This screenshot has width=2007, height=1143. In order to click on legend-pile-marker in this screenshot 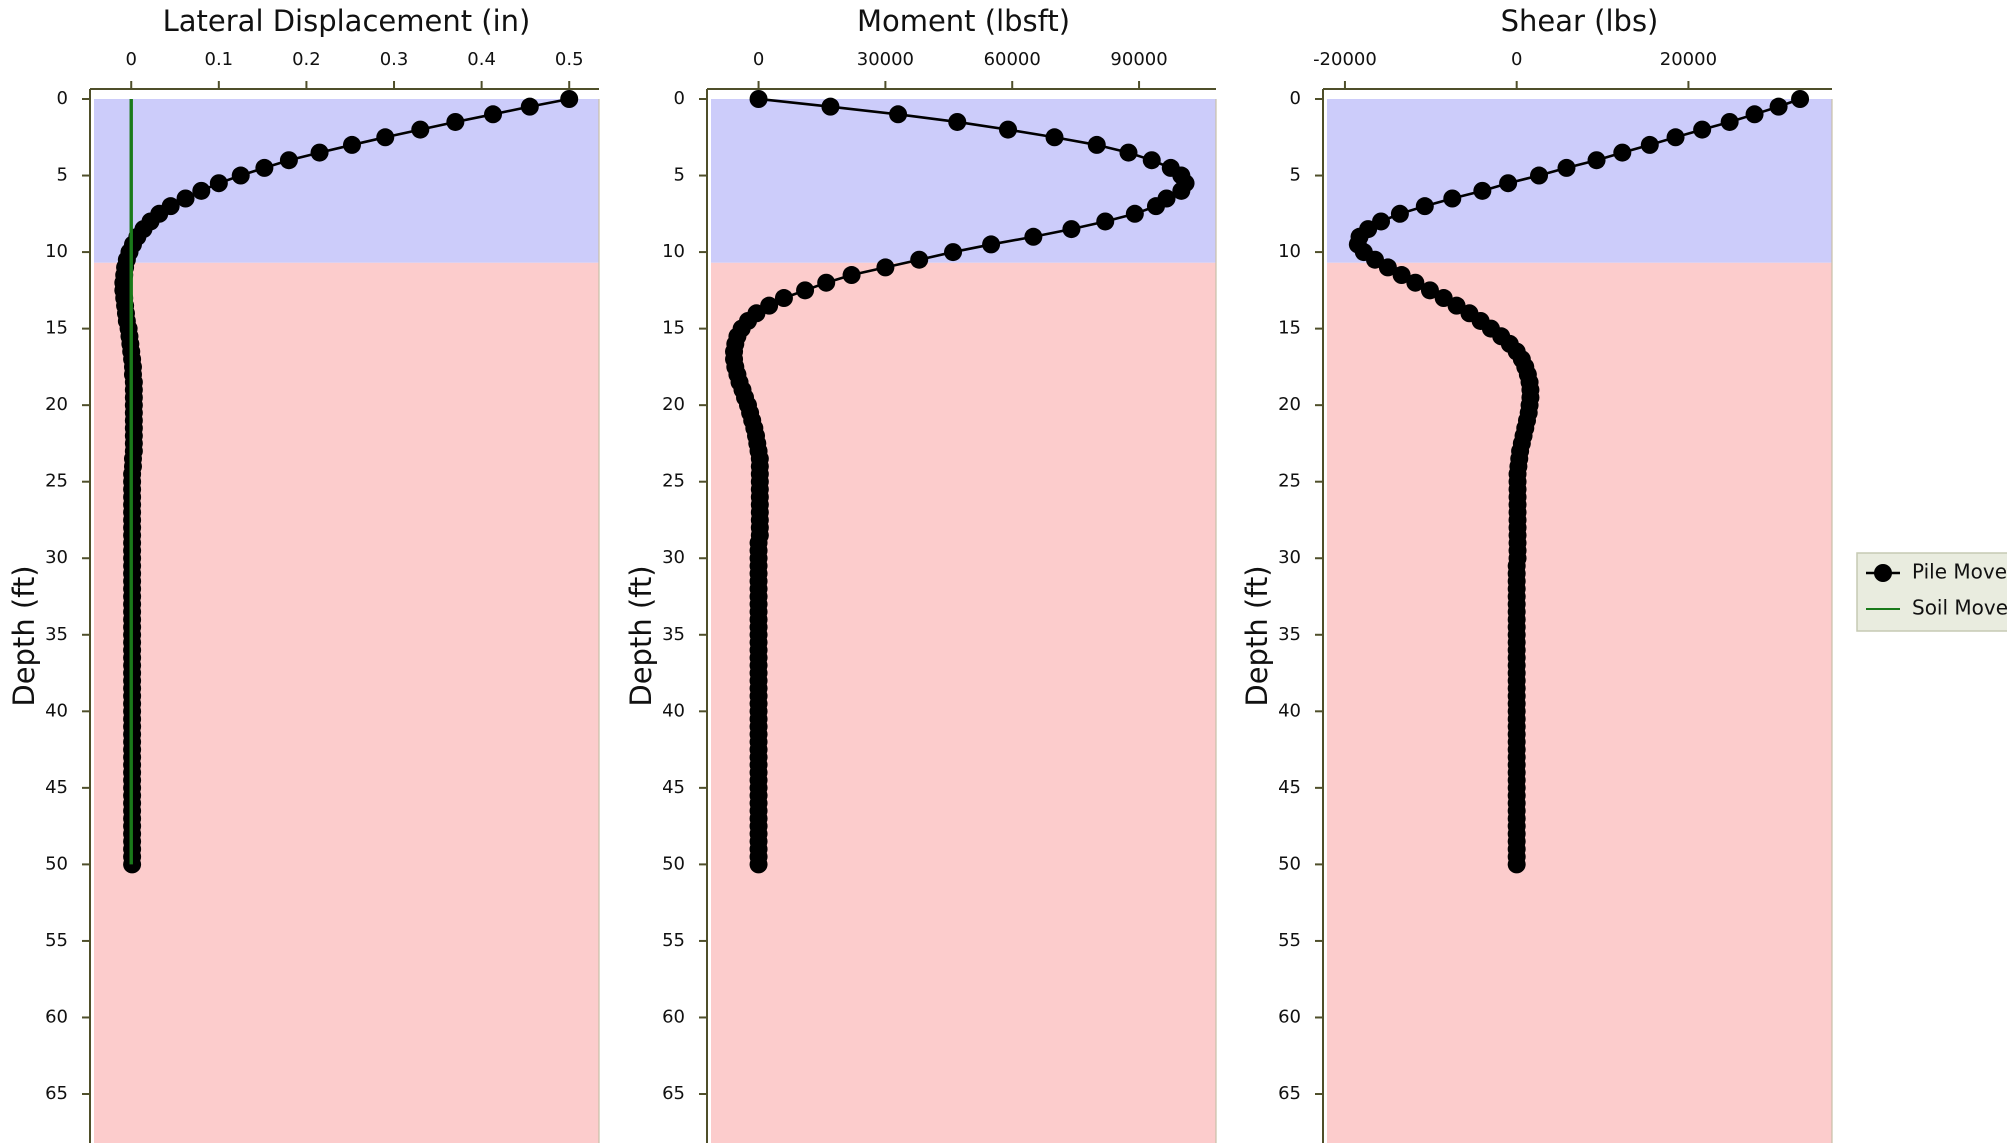, I will do `click(1883, 573)`.